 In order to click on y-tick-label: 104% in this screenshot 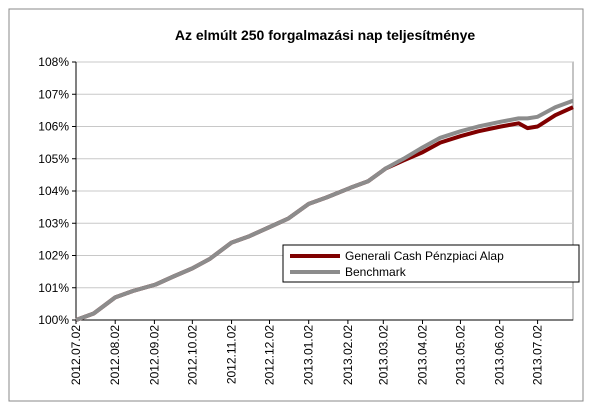, I will do `click(53, 191)`.